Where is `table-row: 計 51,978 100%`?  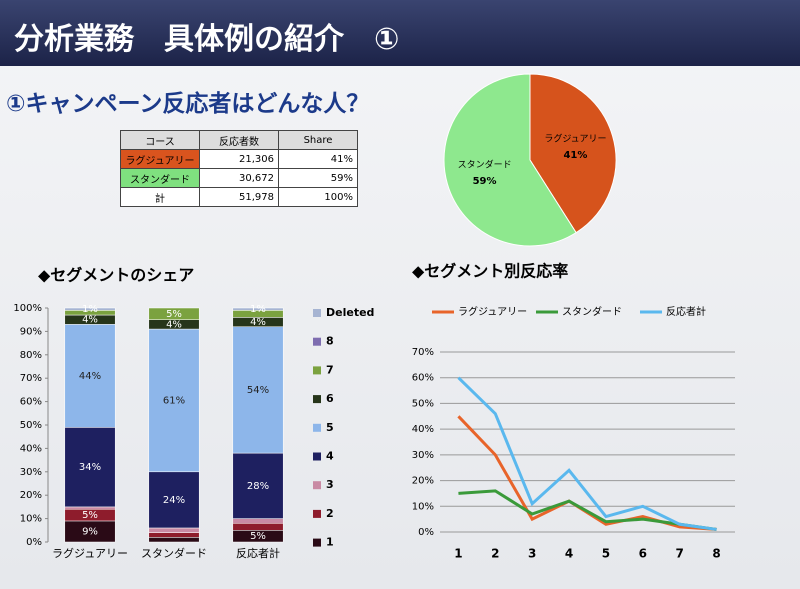 table-row: 計 51,978 100% is located at coordinates (239, 197).